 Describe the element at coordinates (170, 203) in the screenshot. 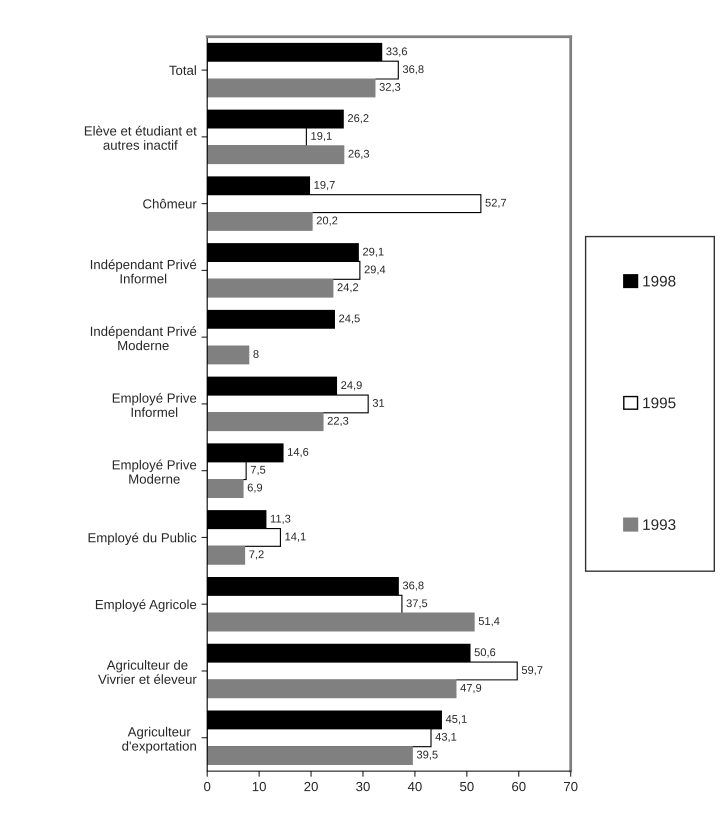

I see `y-tick-label: Chômeur` at that location.